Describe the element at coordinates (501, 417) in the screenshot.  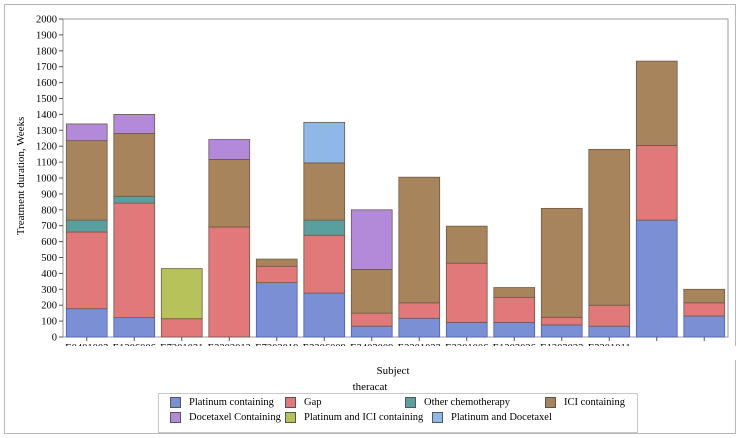
I see `legend-label: Platinum and Docetaxel` at that location.